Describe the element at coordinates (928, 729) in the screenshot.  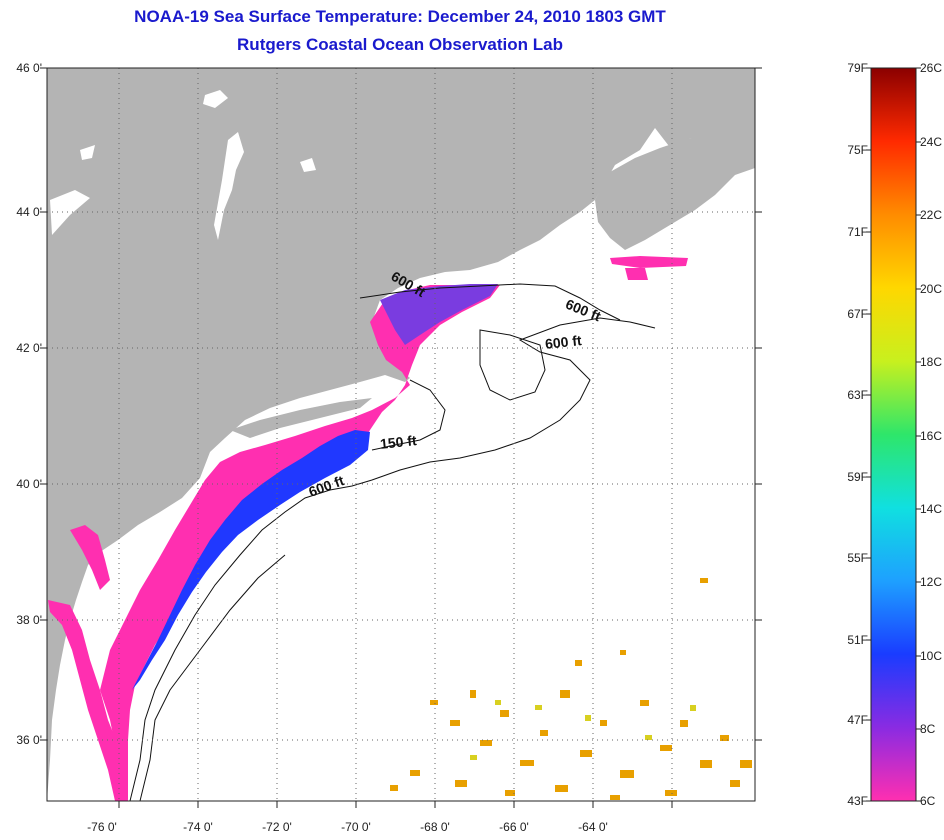
I see `colorbar-c-label: 8C` at that location.